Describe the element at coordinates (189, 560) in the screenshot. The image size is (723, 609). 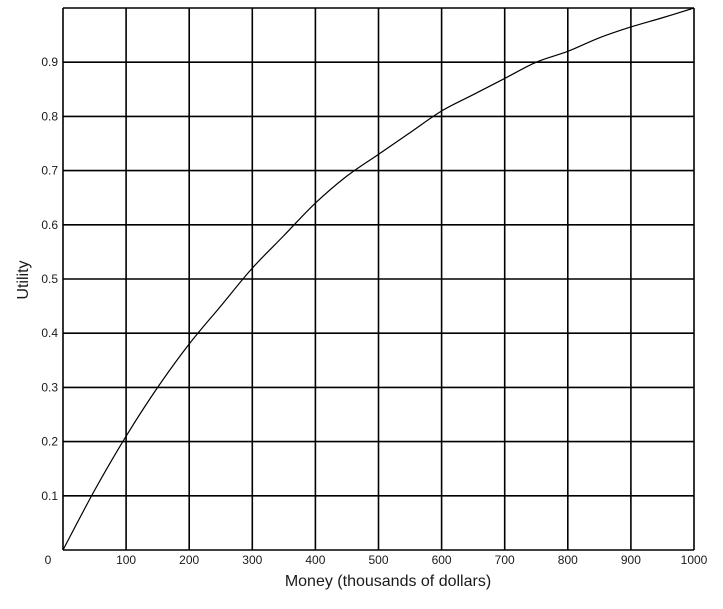
I see `x-tick-label: 200` at that location.